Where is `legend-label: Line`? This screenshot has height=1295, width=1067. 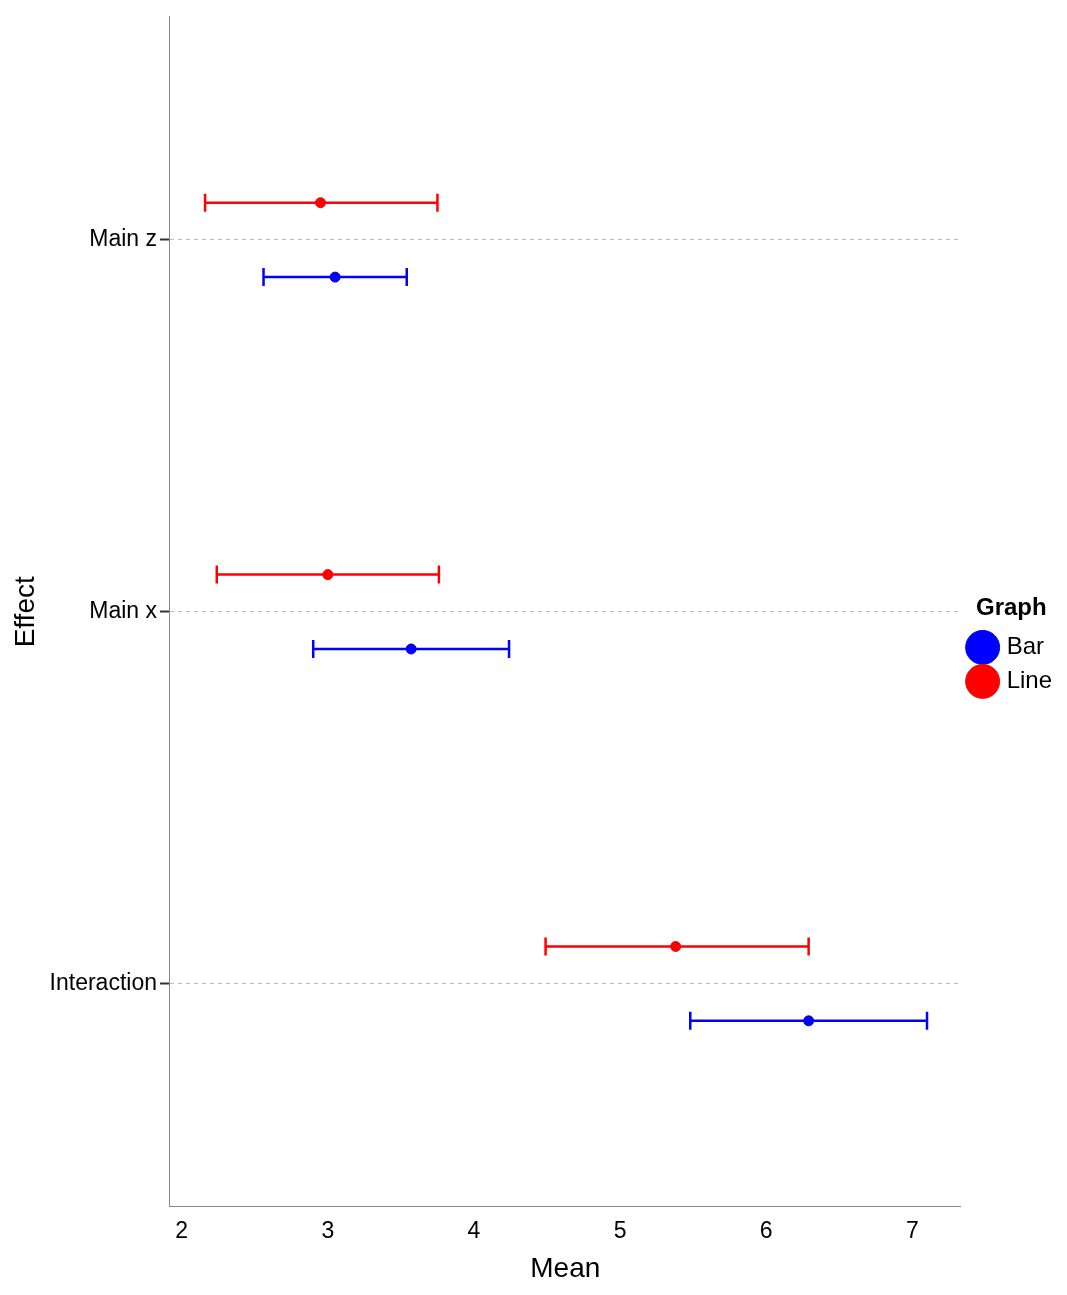
legend-label: Line is located at coordinates (1029, 680).